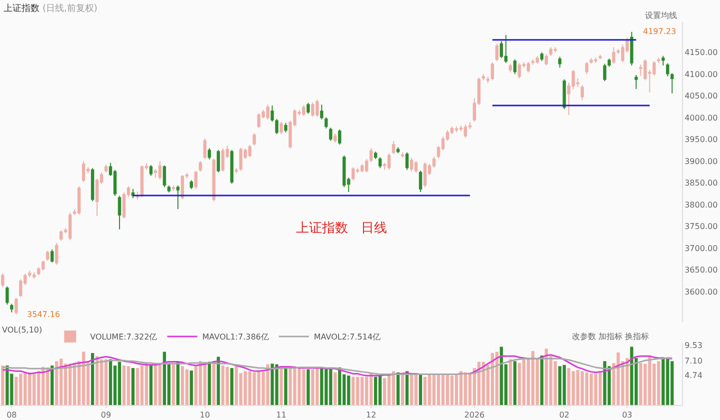  What do you see at coordinates (693, 361) in the screenshot?
I see `y-tick-label: 7.10` at bounding box center [693, 361].